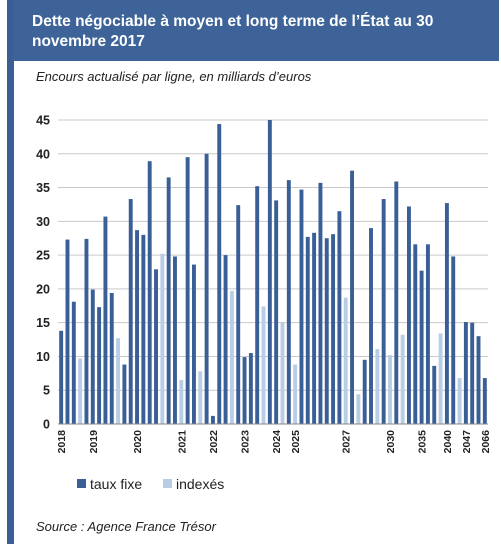 This screenshot has width=501, height=546. What do you see at coordinates (138, 442) in the screenshot?
I see `x-tick-label: 2020` at bounding box center [138, 442].